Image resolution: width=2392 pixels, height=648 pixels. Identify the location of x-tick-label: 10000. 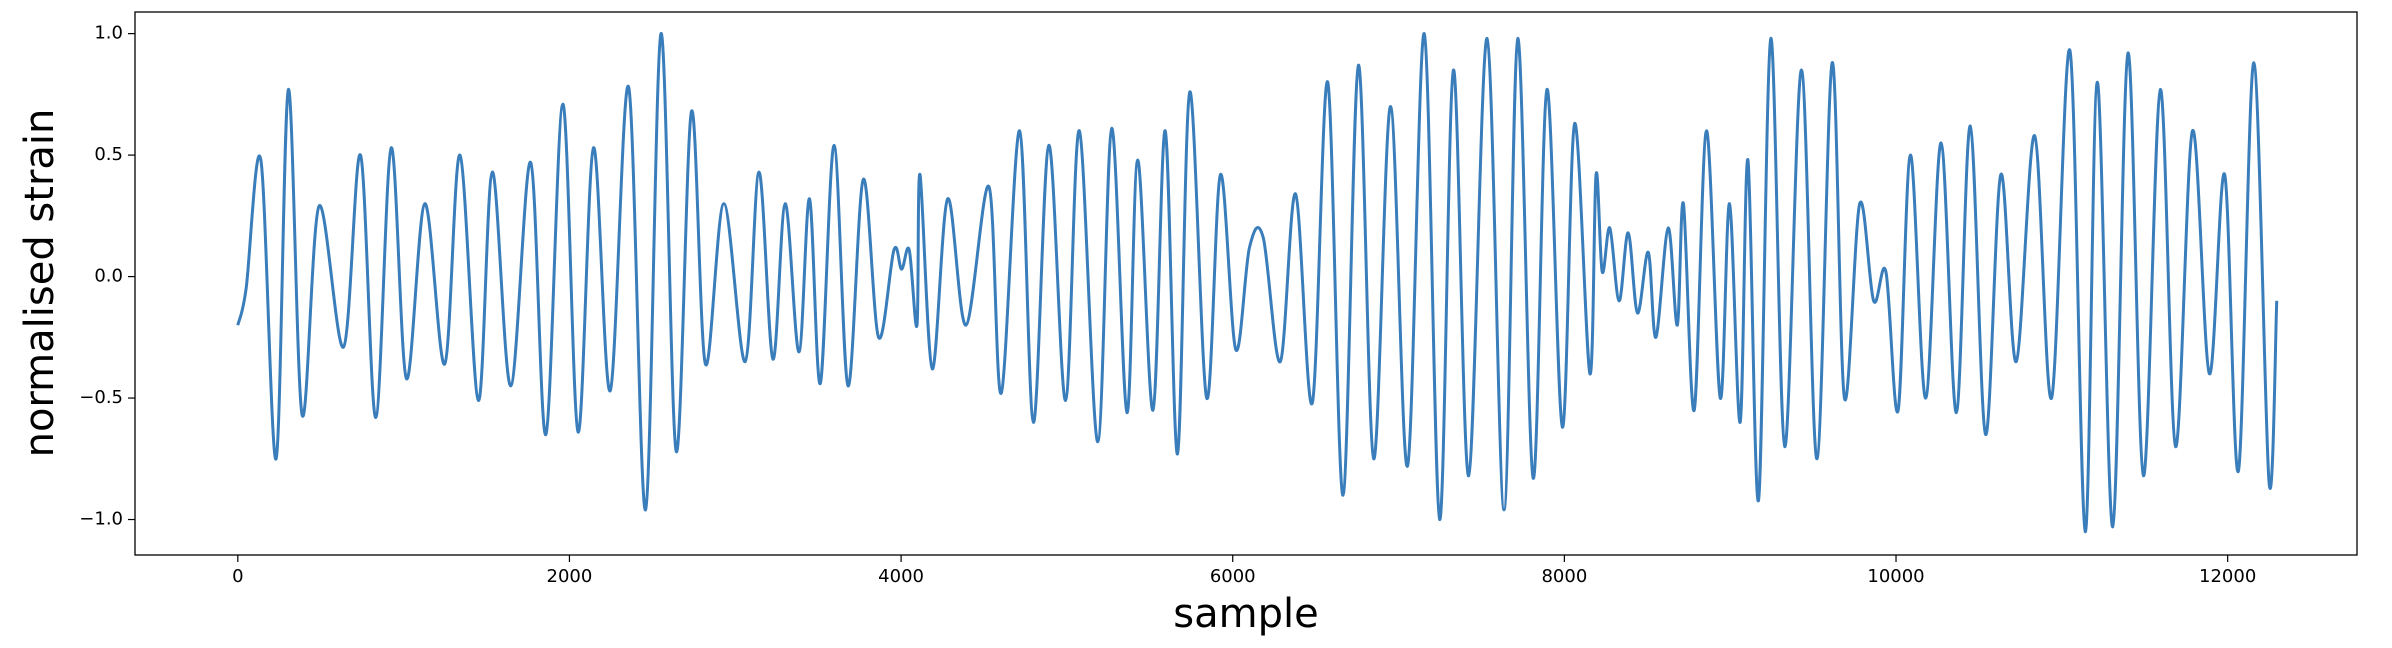
(1895, 576).